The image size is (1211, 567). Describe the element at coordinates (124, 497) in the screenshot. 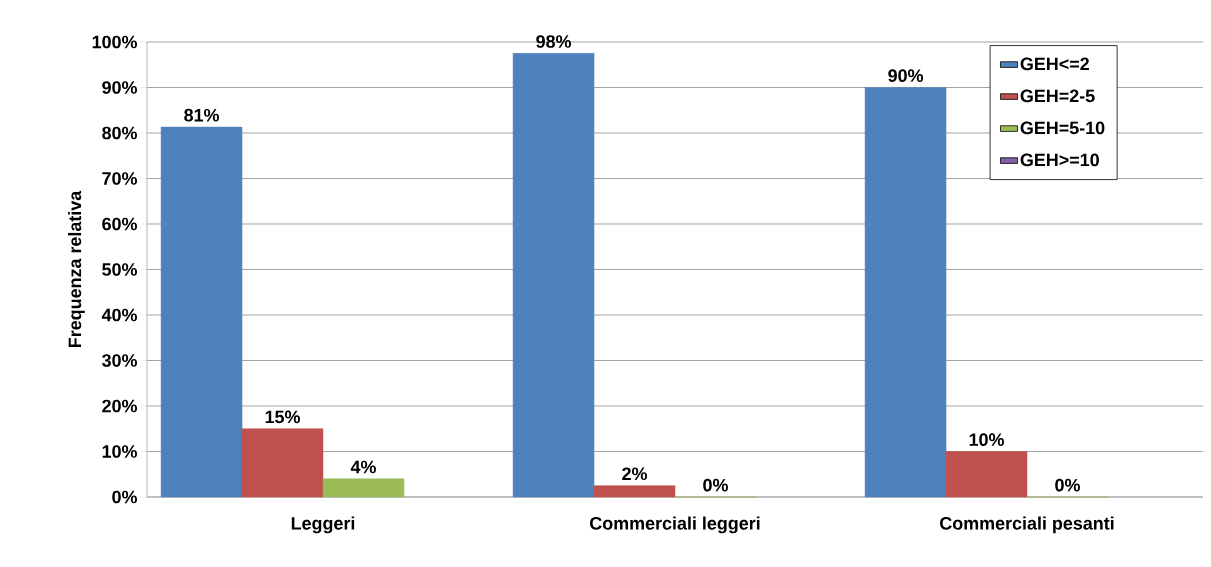

I see `y-tick-label: 0%` at that location.